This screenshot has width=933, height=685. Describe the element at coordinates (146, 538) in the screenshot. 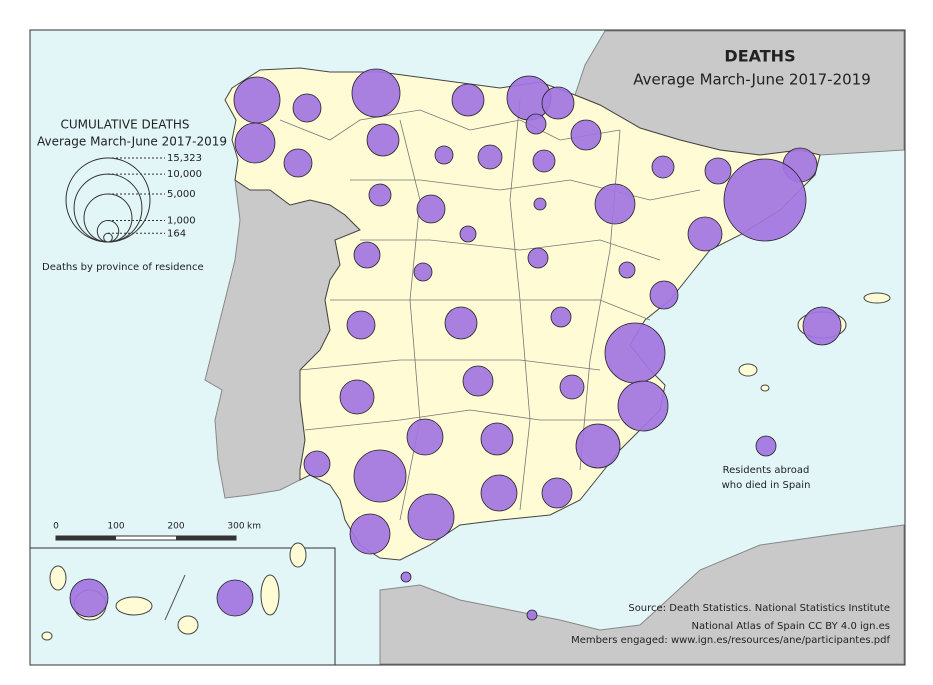

I see `scale-bar` at that location.